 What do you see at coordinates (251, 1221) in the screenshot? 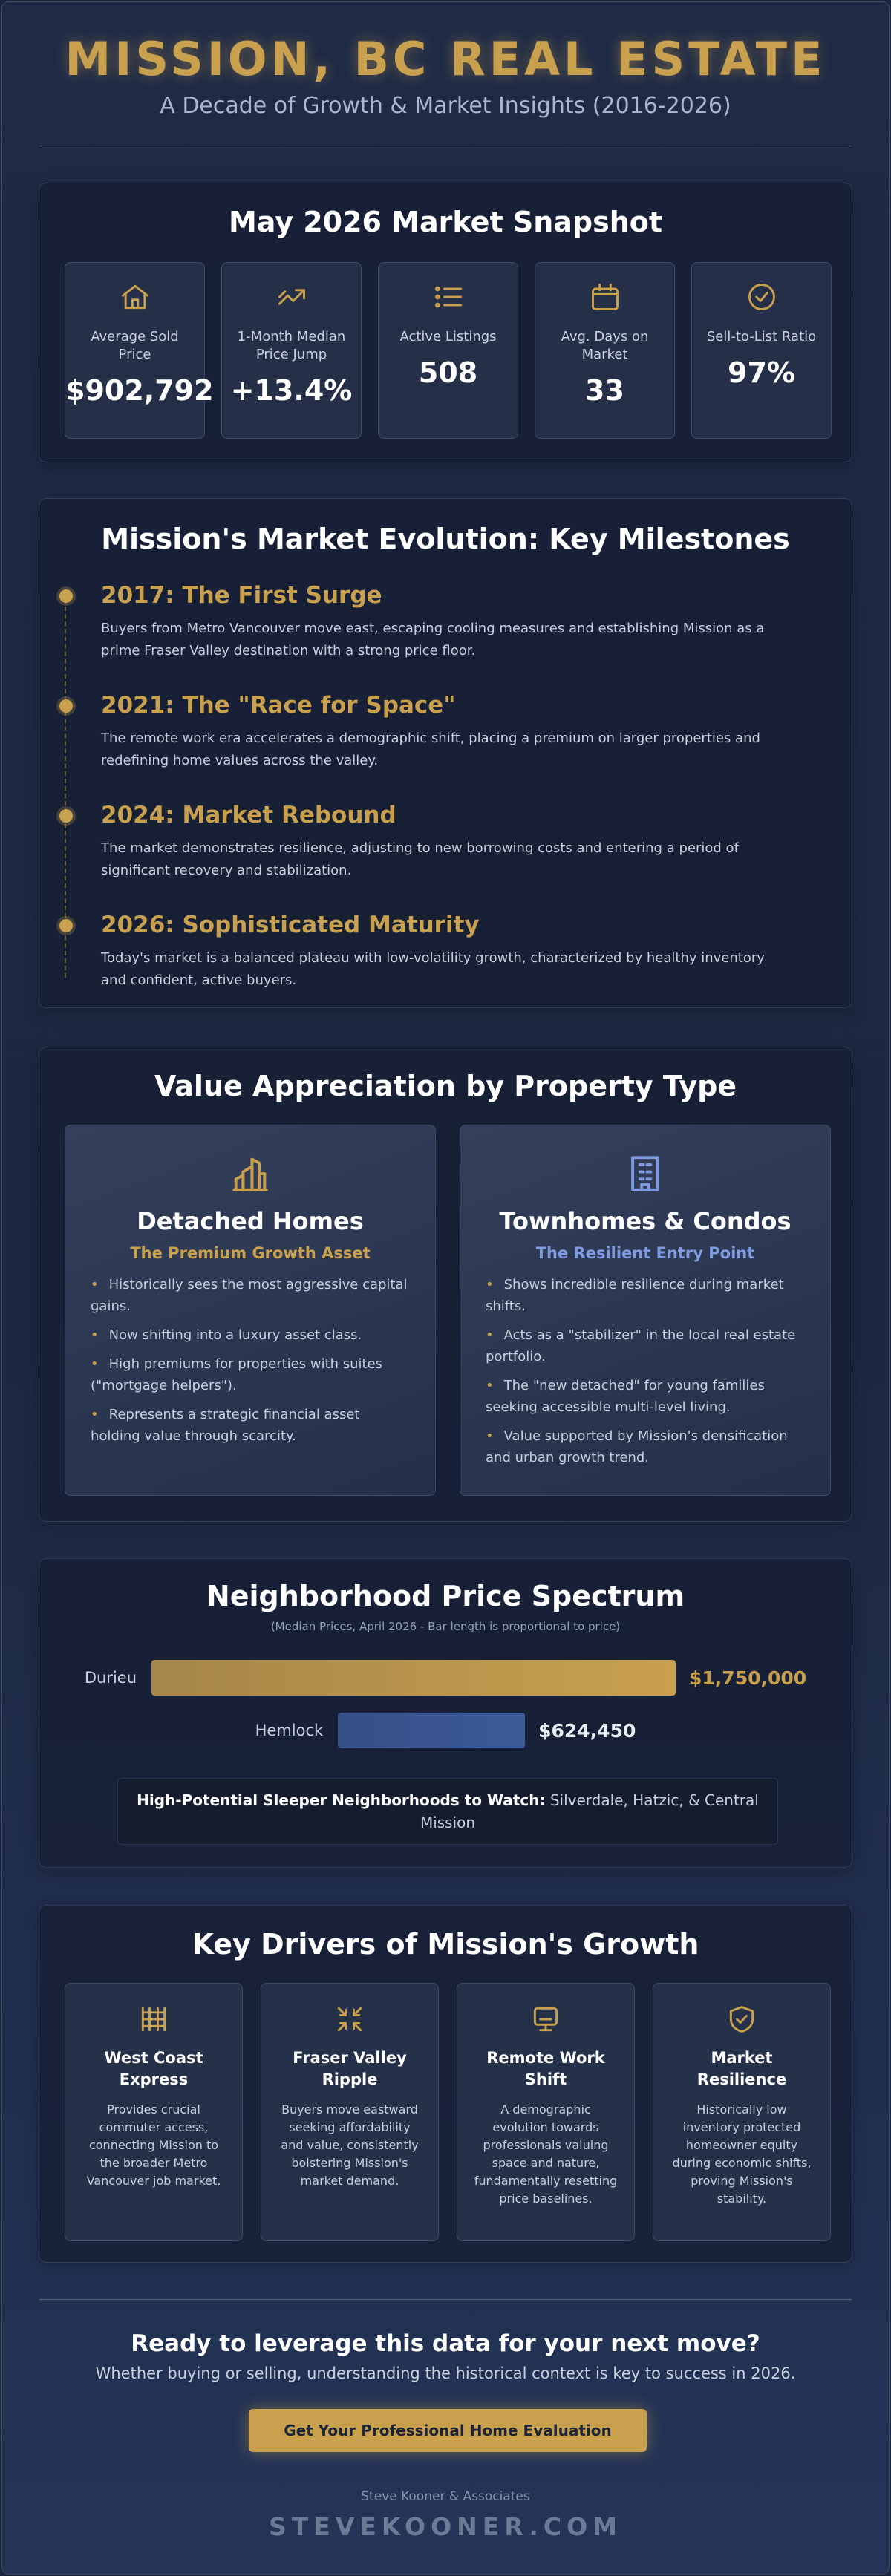
I see `property-title: Detached Homes` at bounding box center [251, 1221].